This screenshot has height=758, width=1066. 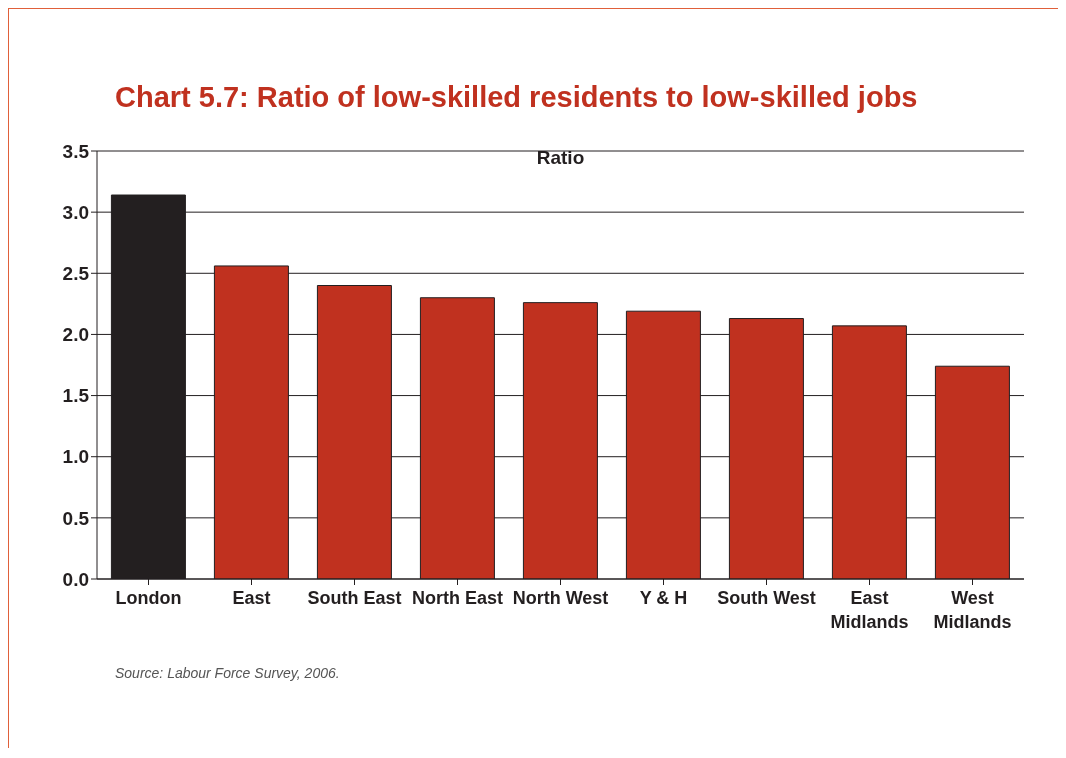 I want to click on y-tick-label: 0.0, so click(x=75, y=579).